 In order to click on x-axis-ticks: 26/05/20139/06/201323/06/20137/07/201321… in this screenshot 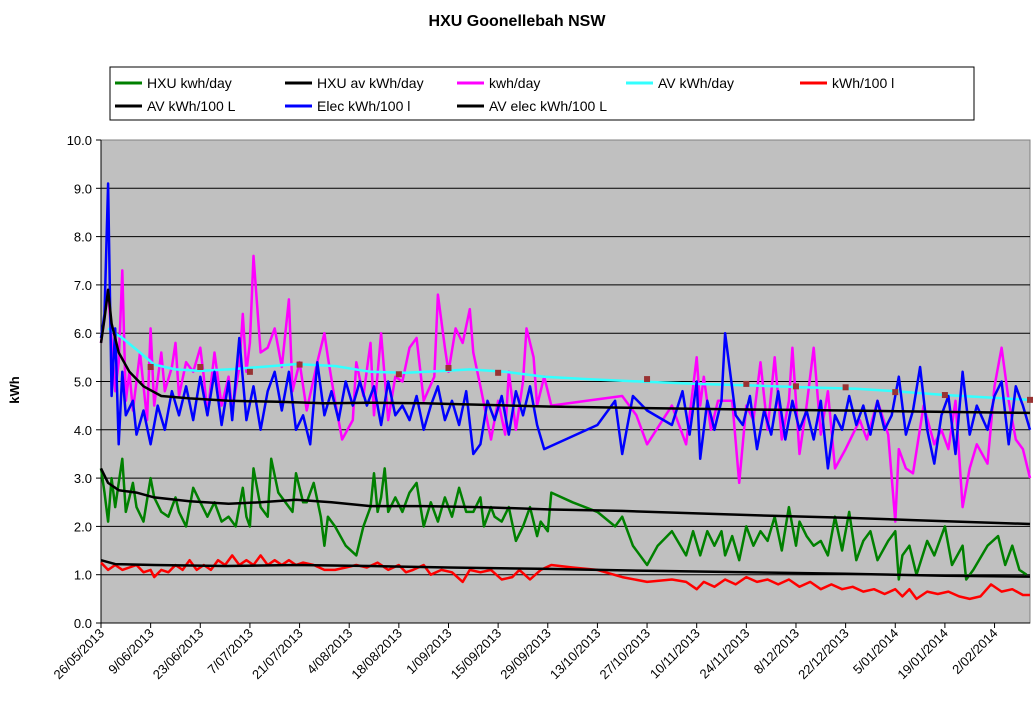, I will do `click(525, 653)`.